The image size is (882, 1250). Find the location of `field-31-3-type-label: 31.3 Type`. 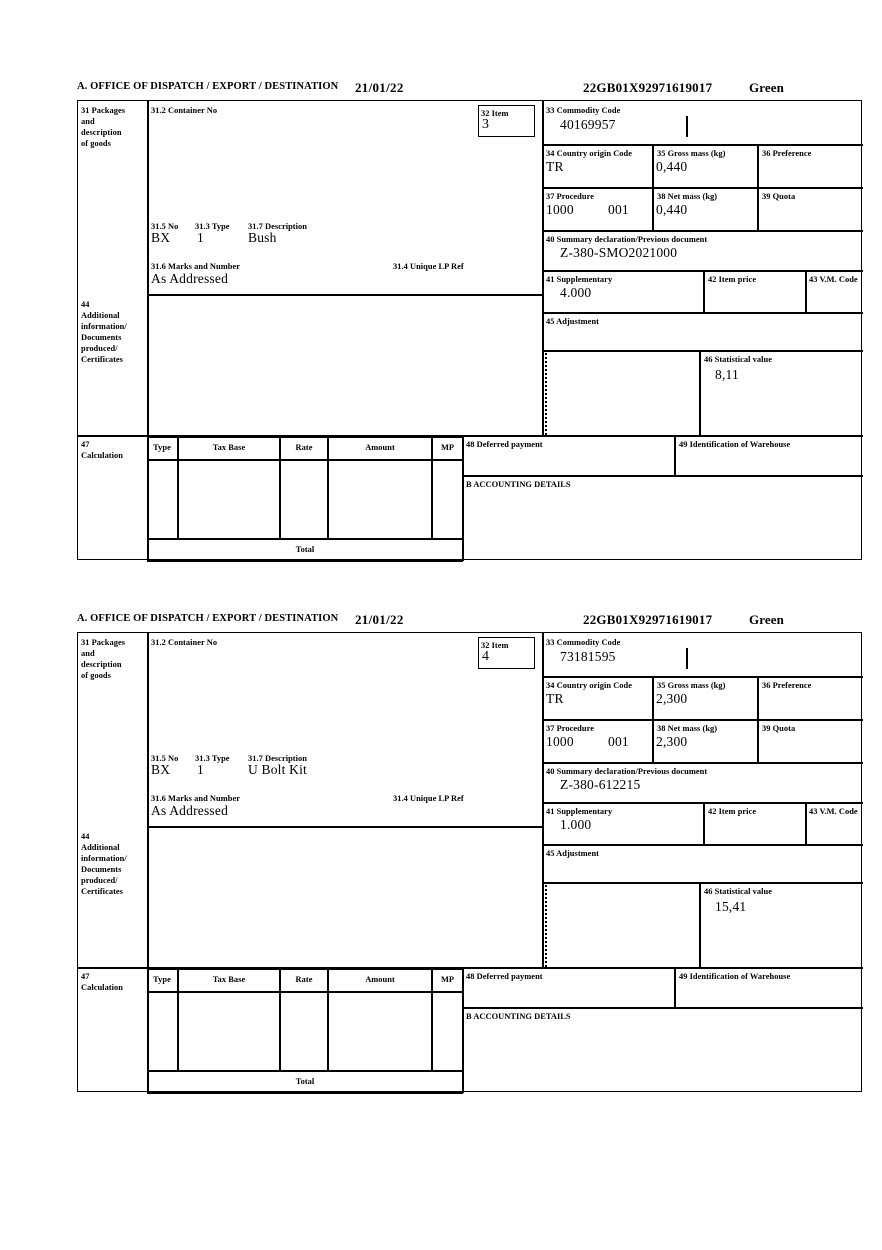

field-31-3-type-label: 31.3 Type is located at coordinates (212, 758).